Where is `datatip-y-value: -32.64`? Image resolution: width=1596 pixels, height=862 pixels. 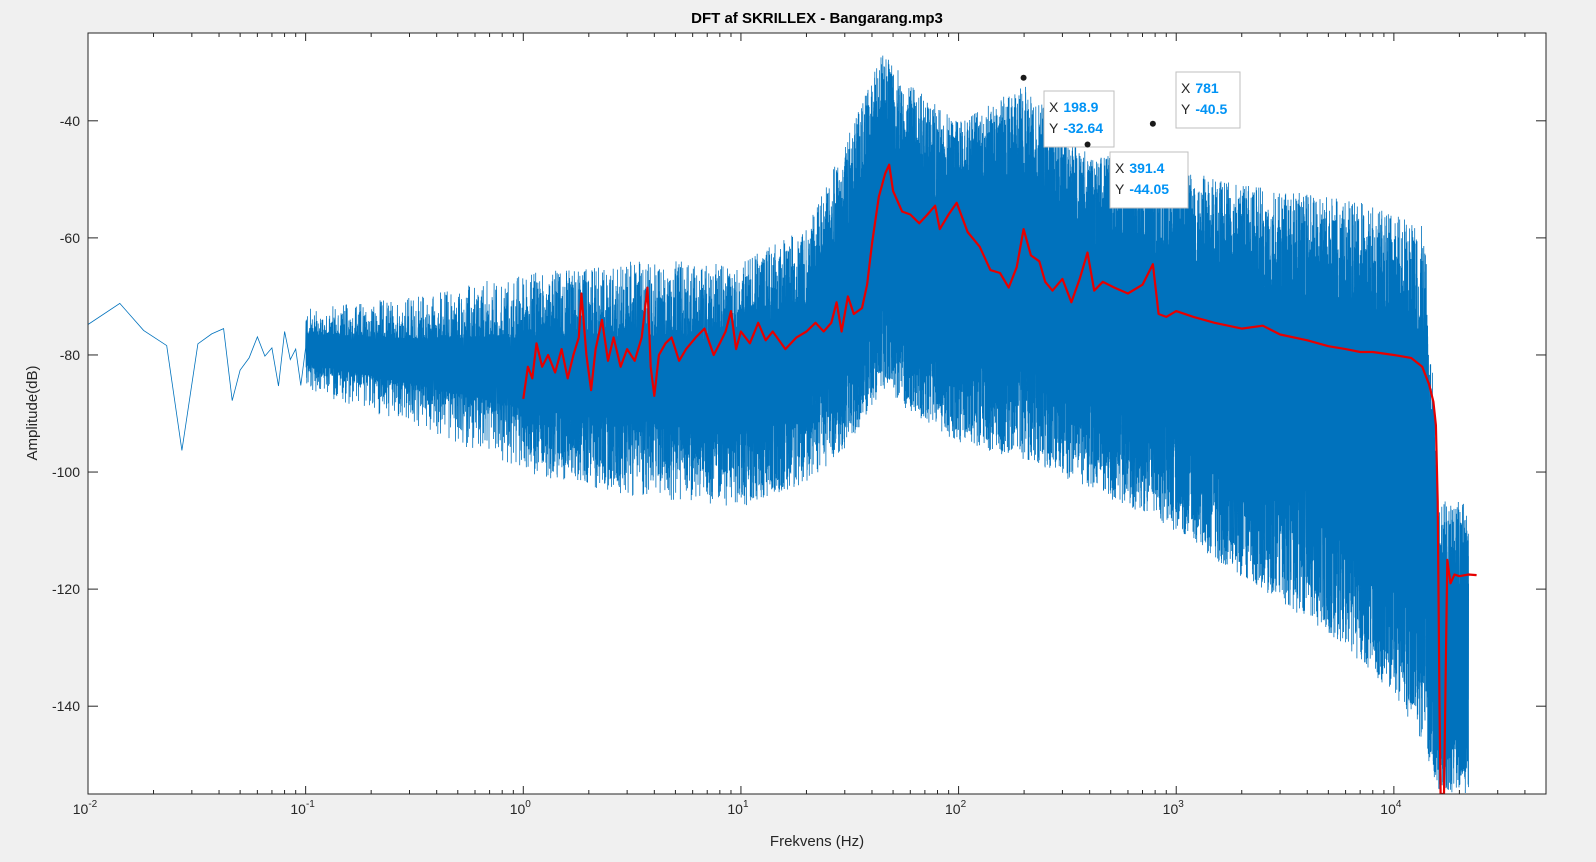 datatip-y-value: -32.64 is located at coordinates (1083, 128).